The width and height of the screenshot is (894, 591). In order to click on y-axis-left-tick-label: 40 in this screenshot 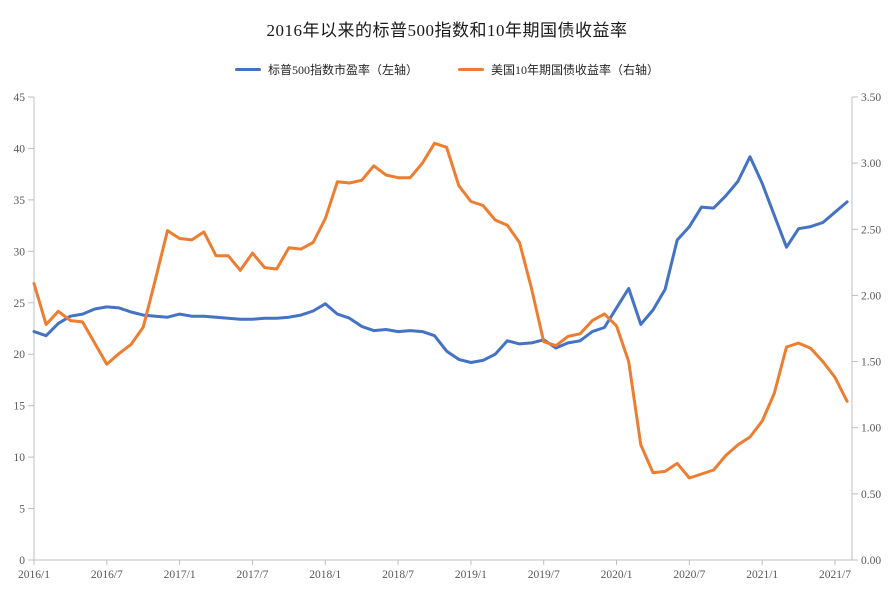, I will do `click(20, 149)`.